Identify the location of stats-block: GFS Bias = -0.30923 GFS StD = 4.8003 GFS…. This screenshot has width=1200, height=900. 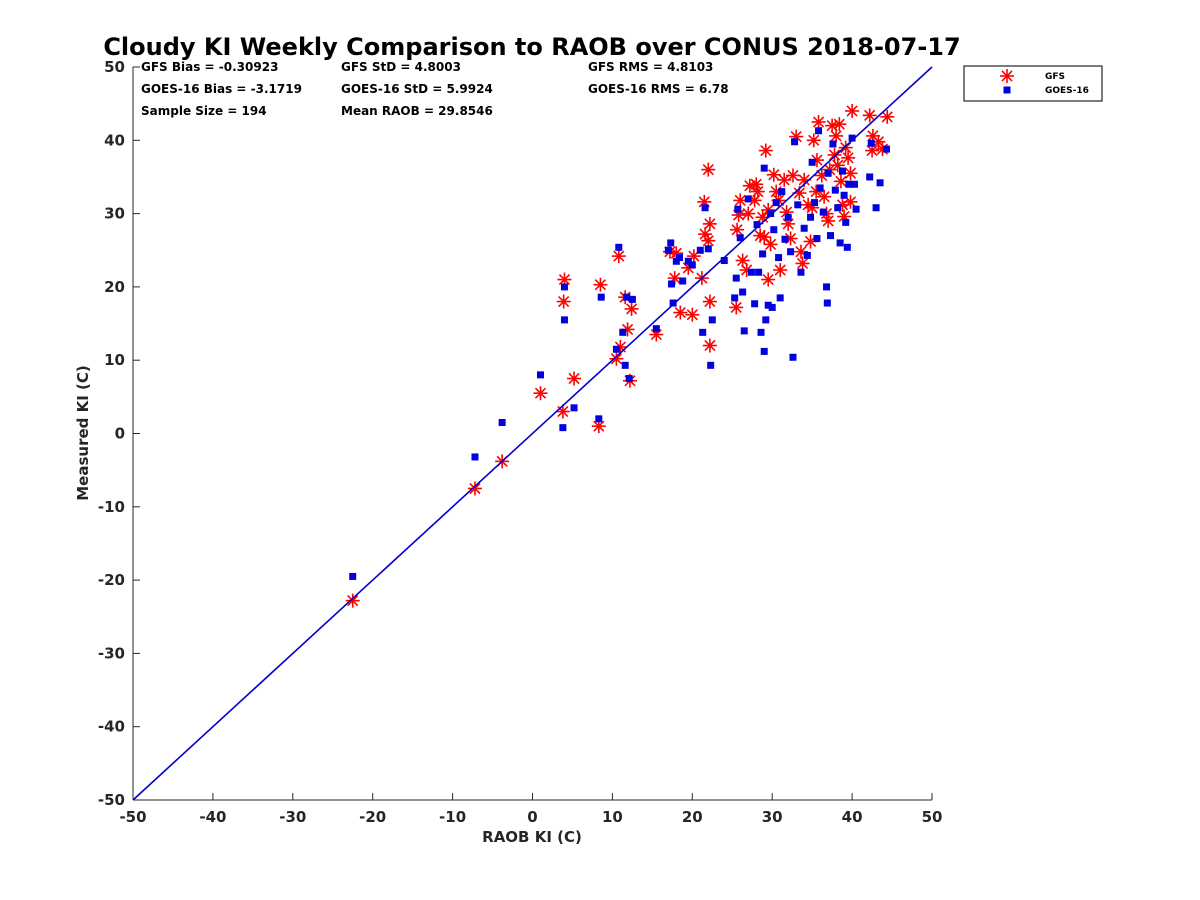
(435, 89).